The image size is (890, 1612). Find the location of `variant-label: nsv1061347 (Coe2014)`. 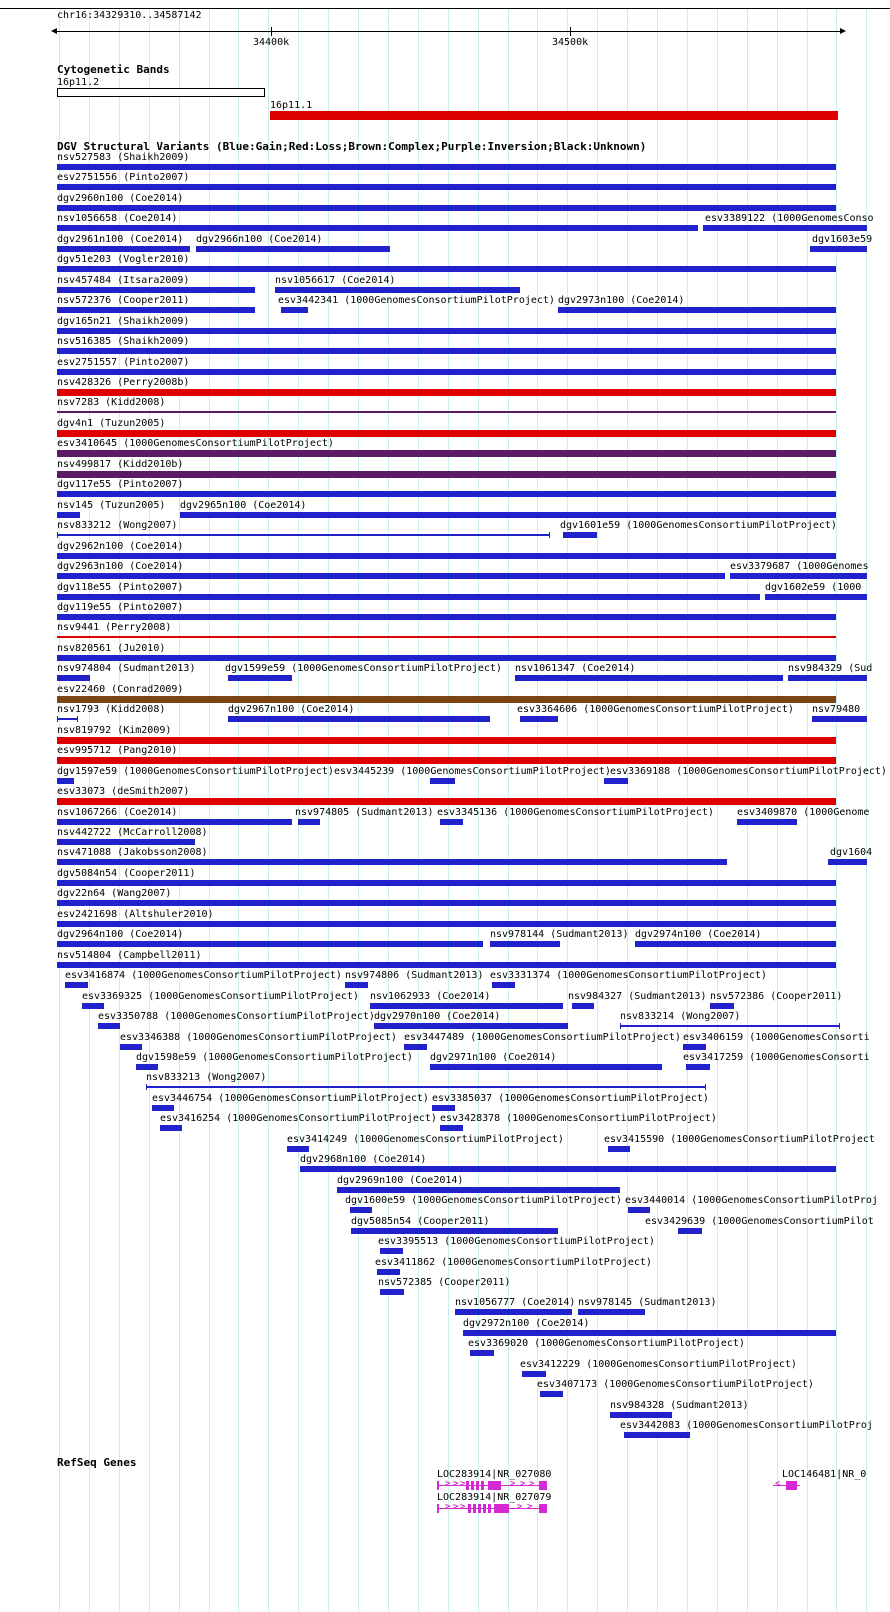

variant-label: nsv1061347 (Coe2014) is located at coordinates (575, 668).